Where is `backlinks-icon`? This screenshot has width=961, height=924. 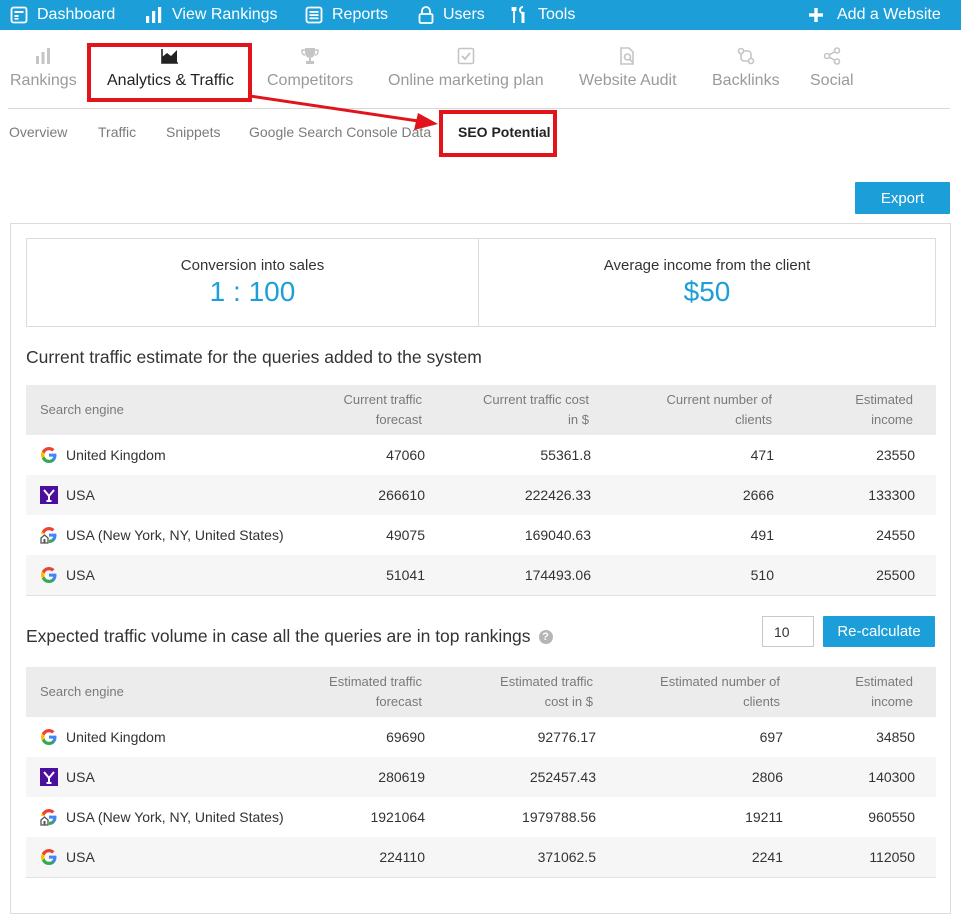
backlinks-icon is located at coordinates (746, 56).